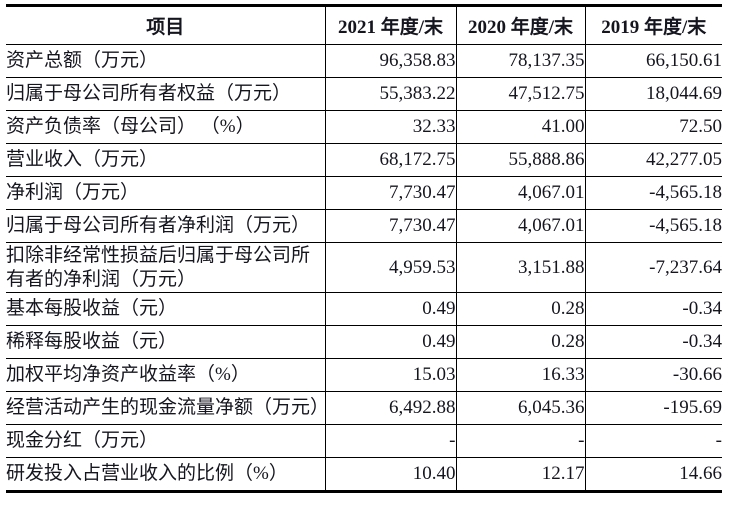 The height and width of the screenshot is (510, 730). I want to click on cell-value: 16.33, so click(520, 375).